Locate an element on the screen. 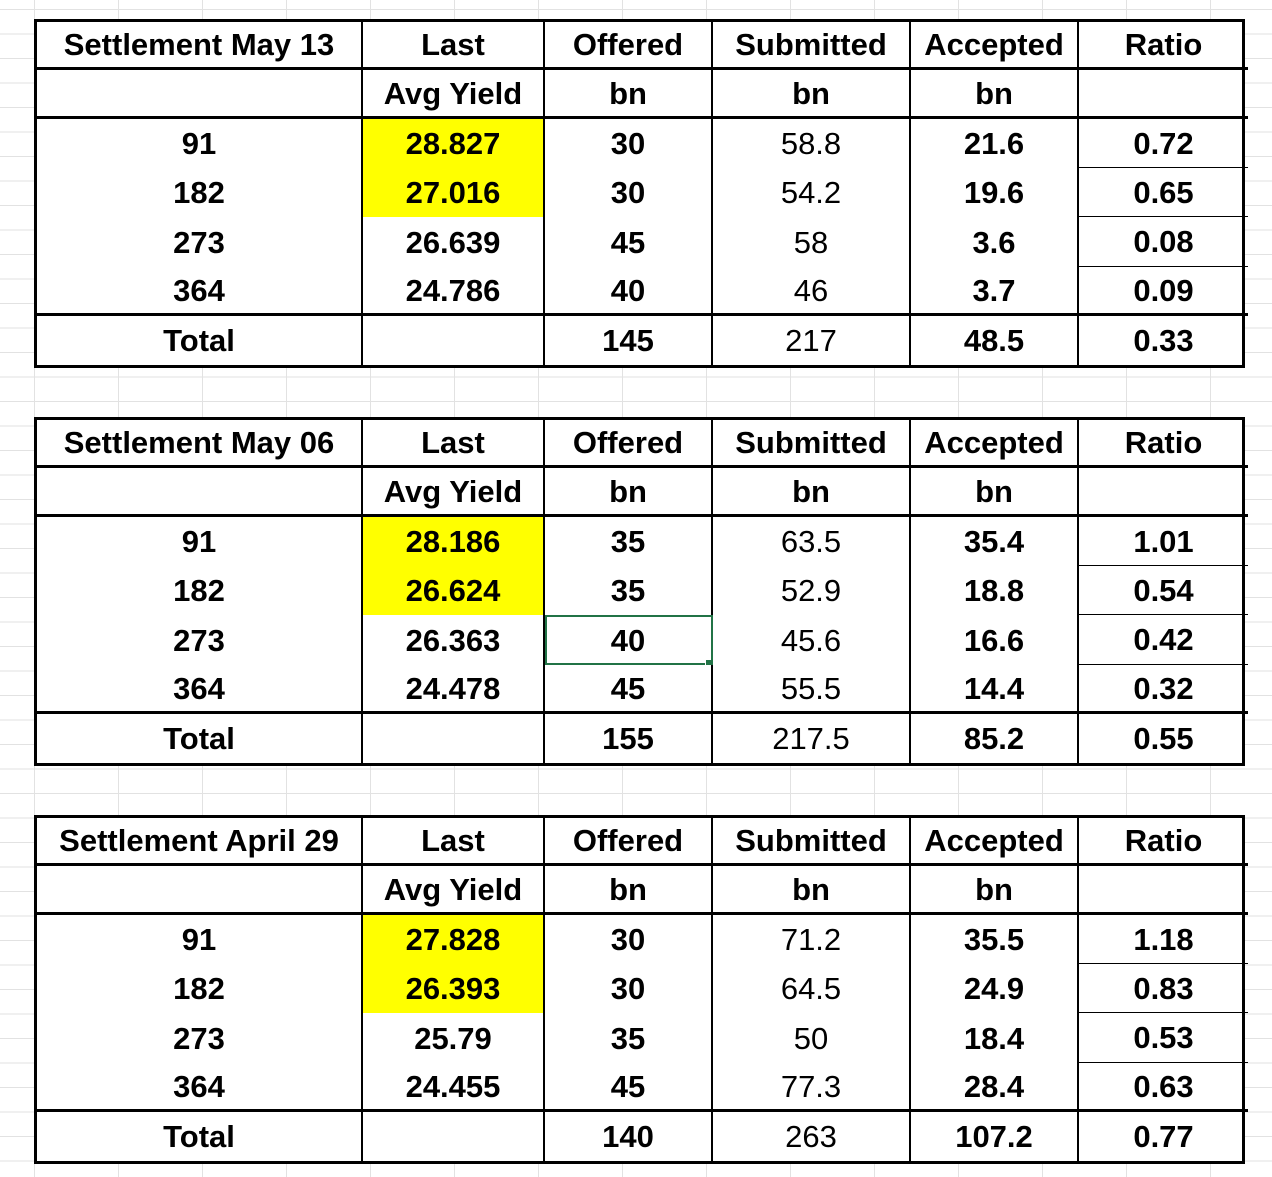  submitted-cell: 55.5 is located at coordinates (812, 689).